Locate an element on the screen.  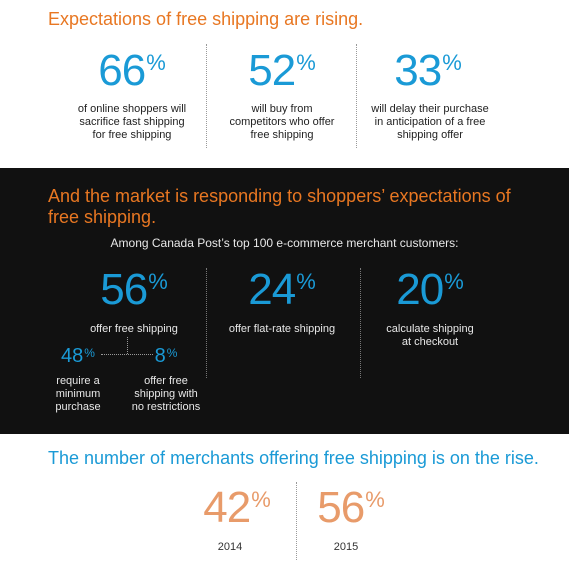
stat-8-percent: 8% is located at coordinates (166, 356).